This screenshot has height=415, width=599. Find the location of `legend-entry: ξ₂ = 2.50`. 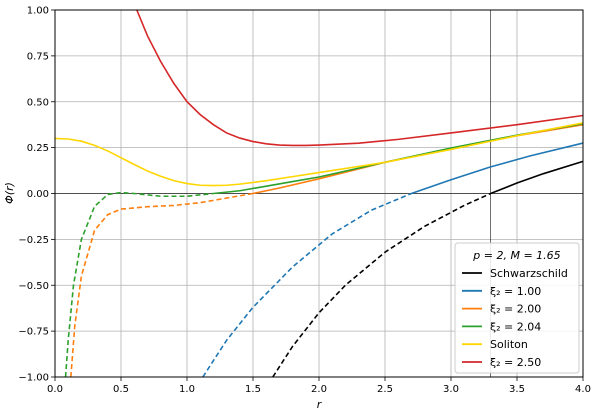

legend-entry: ξ₂ = 2.50 is located at coordinates (515, 362).